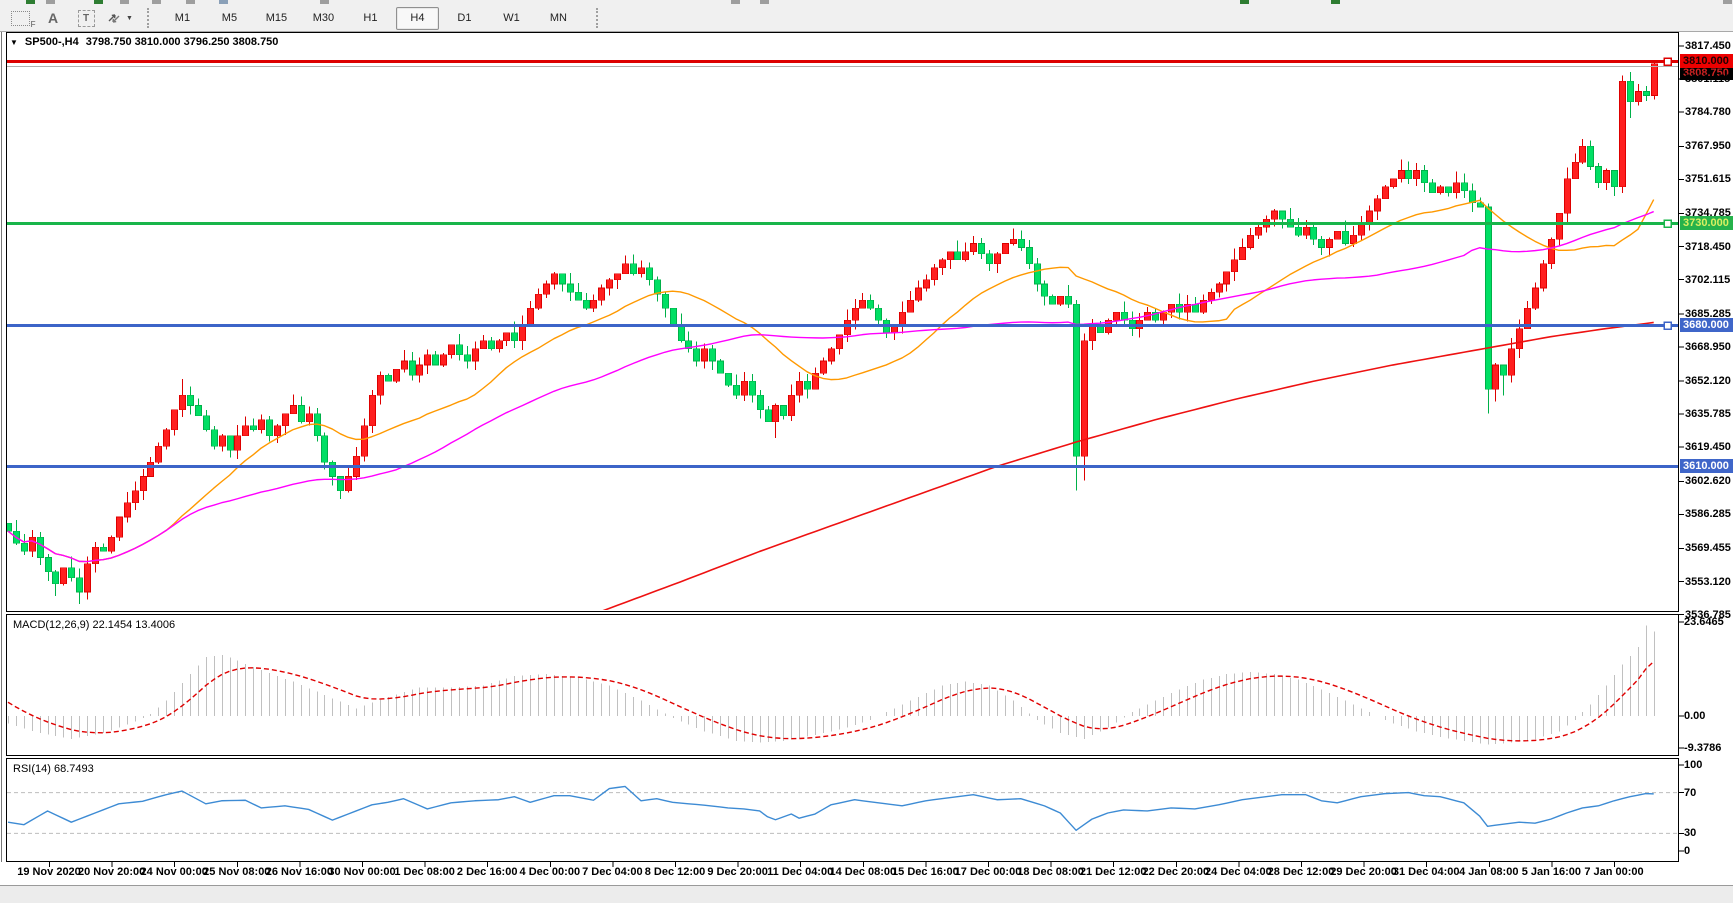 This screenshot has width=1733, height=903. What do you see at coordinates (925, 872) in the screenshot?
I see `time-tick-label: 15 Dec 16:00` at bounding box center [925, 872].